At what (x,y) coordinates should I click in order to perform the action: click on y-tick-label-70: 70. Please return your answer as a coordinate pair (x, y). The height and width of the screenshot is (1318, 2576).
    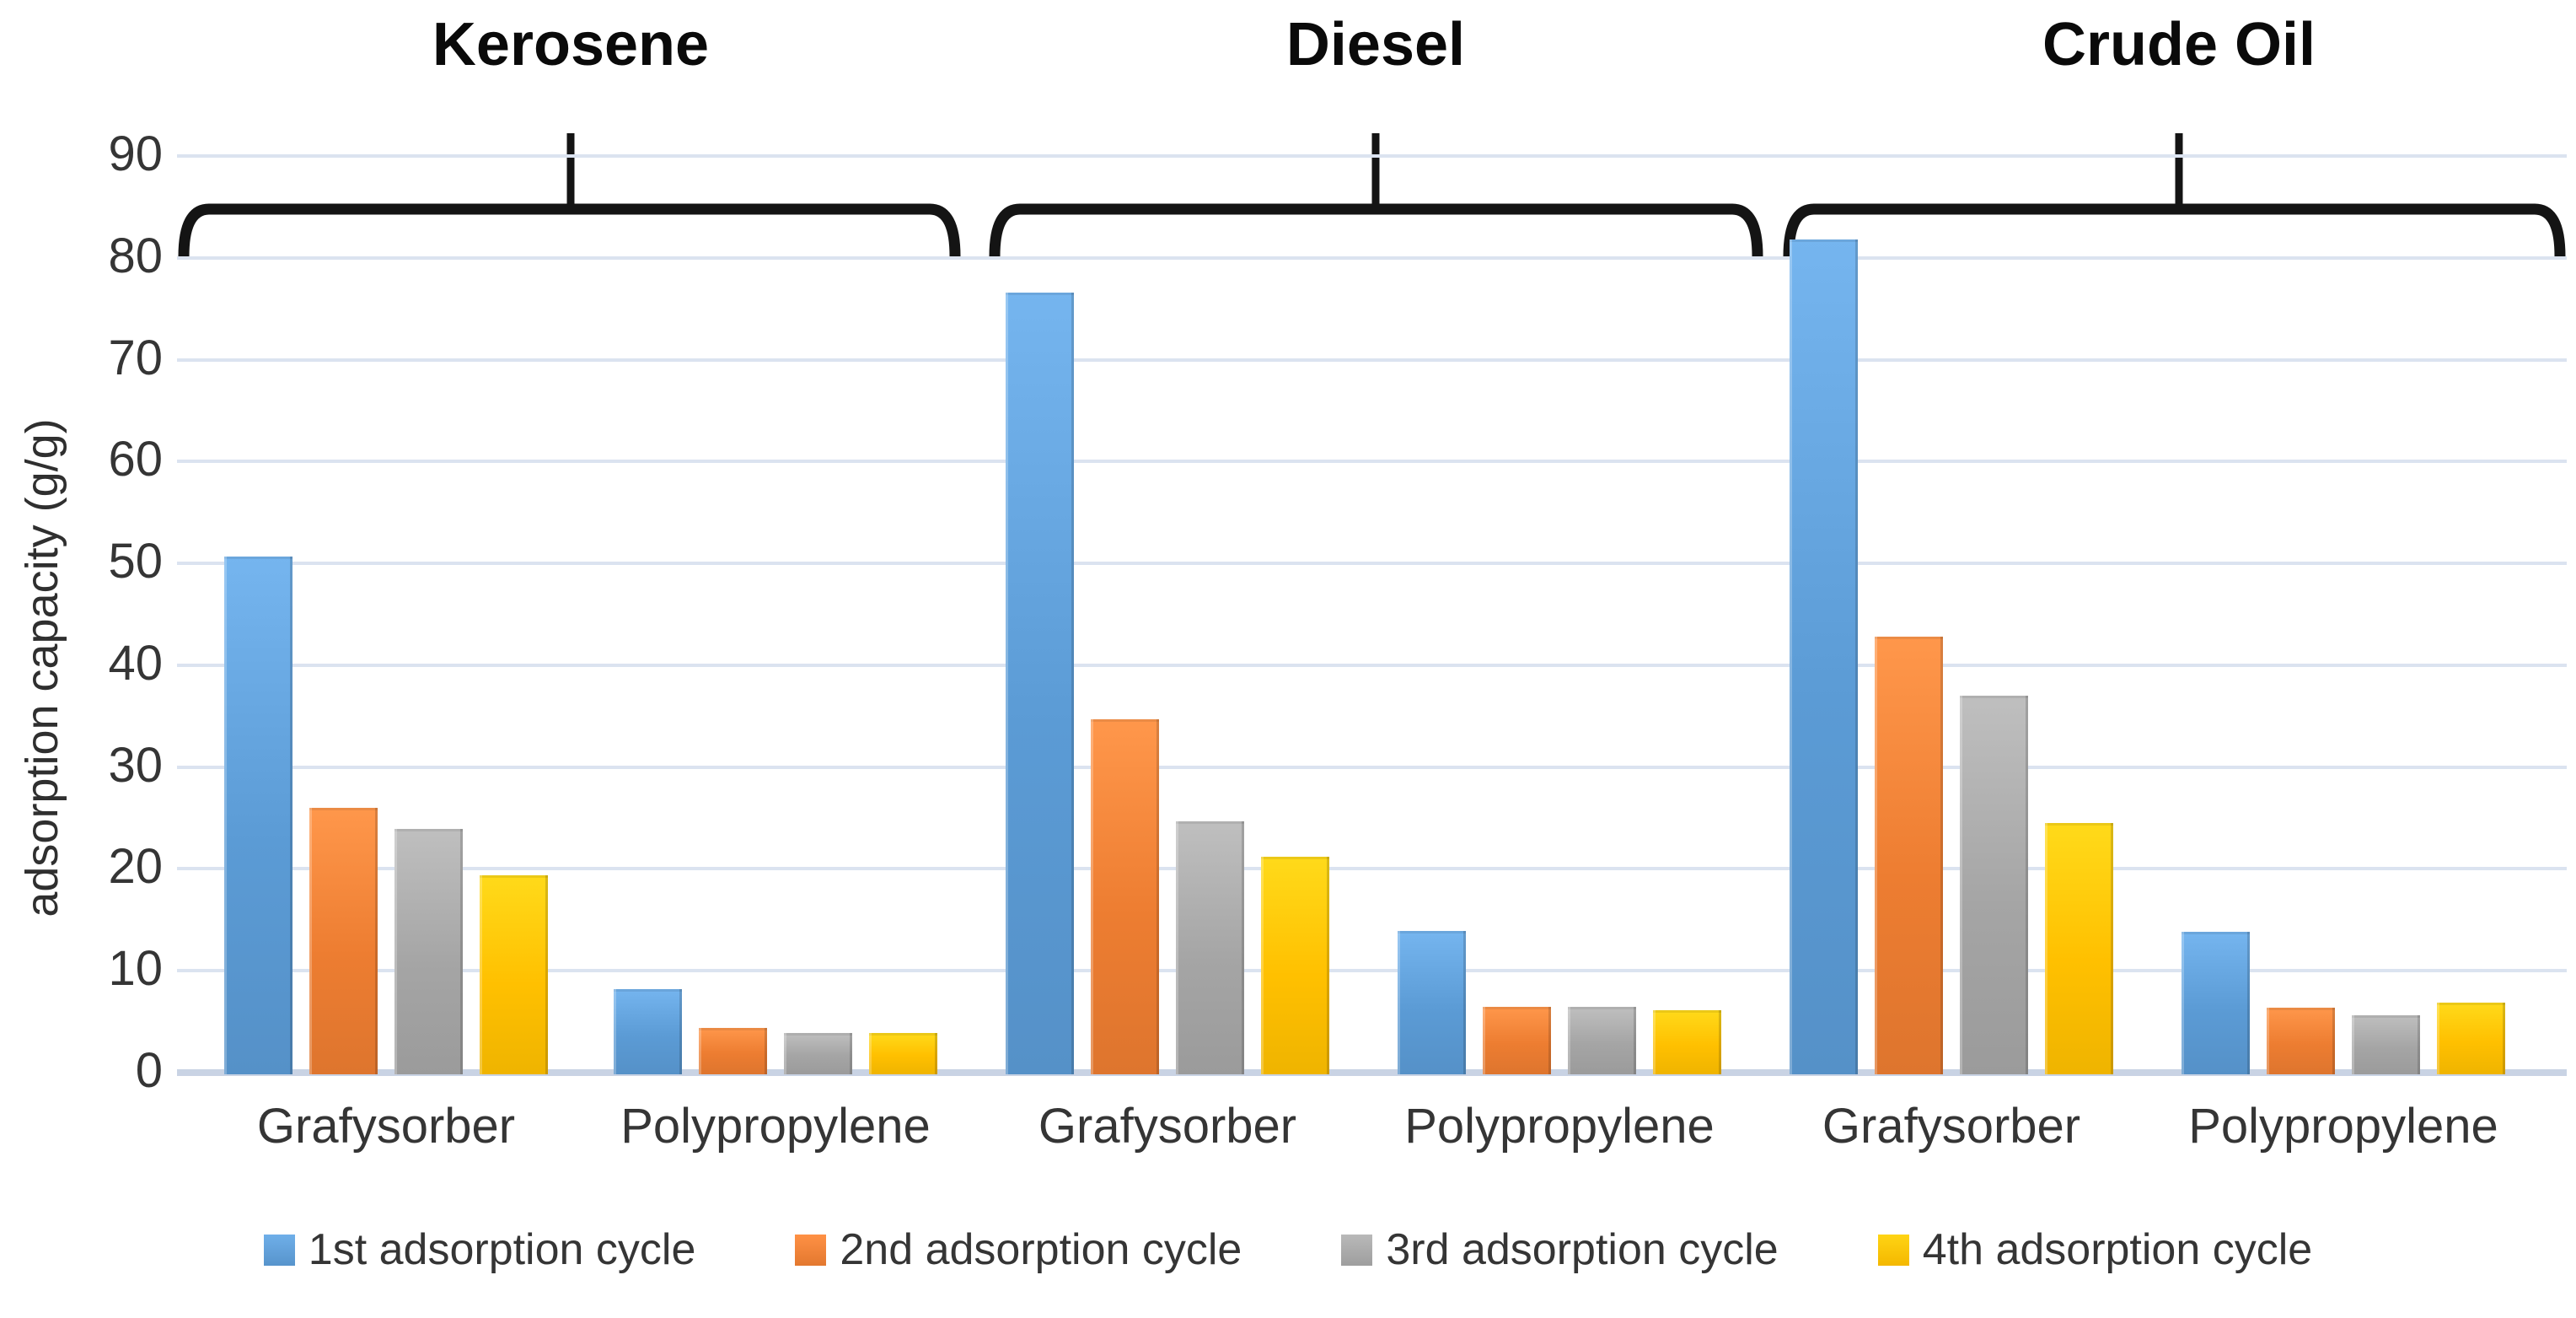
    Looking at the image, I should click on (135, 357).